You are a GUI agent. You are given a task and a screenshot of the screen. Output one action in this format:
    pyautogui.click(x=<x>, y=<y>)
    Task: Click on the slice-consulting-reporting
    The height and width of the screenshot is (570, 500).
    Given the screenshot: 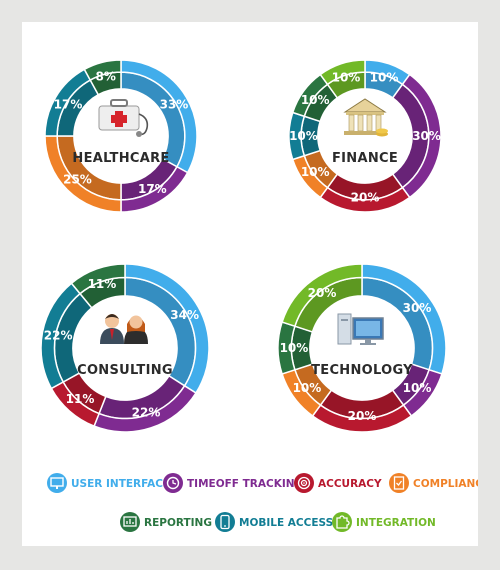 What is the action you would take?
    pyautogui.click(x=98, y=286)
    